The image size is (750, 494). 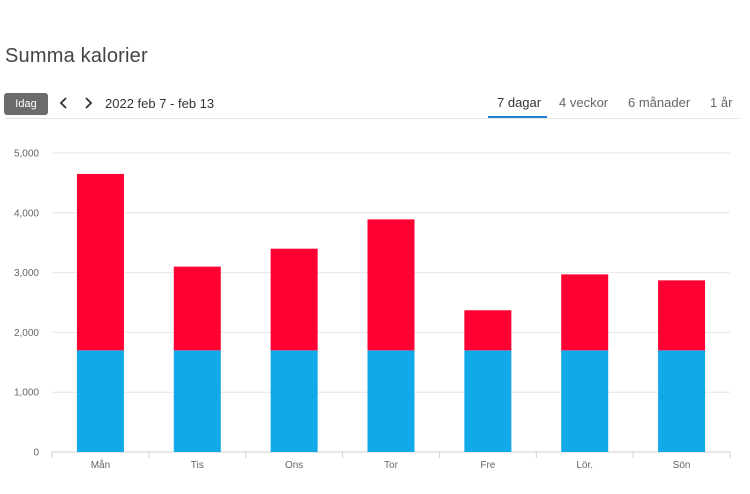 What do you see at coordinates (26, 393) in the screenshot?
I see `y-tick-label: 1,000` at bounding box center [26, 393].